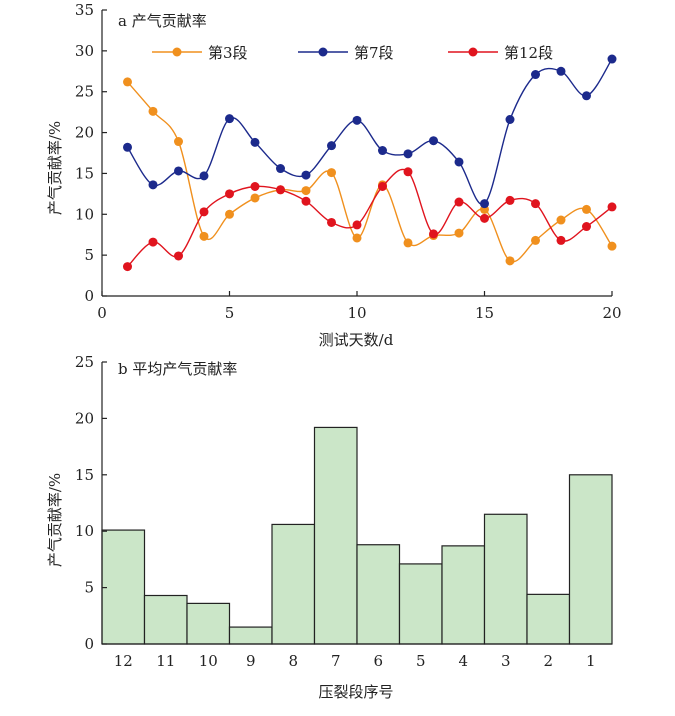 The height and width of the screenshot is (716, 675). What do you see at coordinates (251, 661) in the screenshot?
I see `panel-b-x-tick-label: 9` at bounding box center [251, 661].